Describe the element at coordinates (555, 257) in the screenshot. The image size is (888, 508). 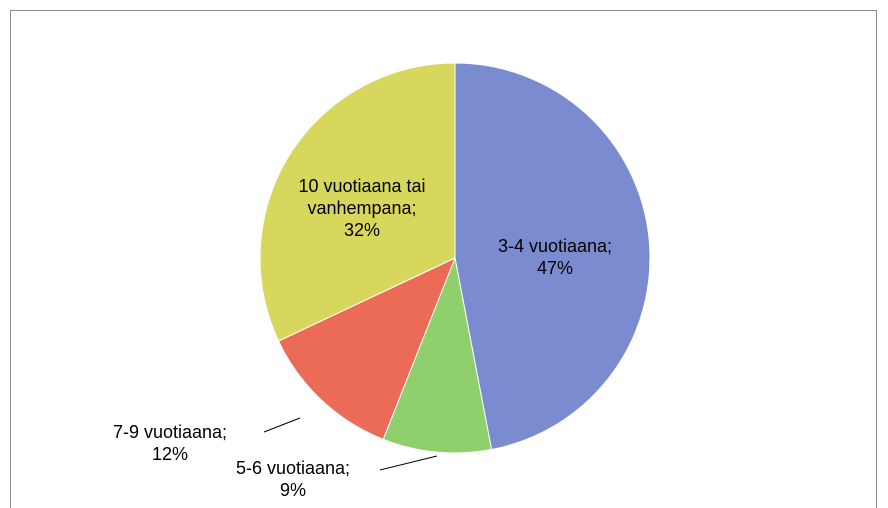
I see `data-label: 3-4 vuotiaana; 47%` at that location.